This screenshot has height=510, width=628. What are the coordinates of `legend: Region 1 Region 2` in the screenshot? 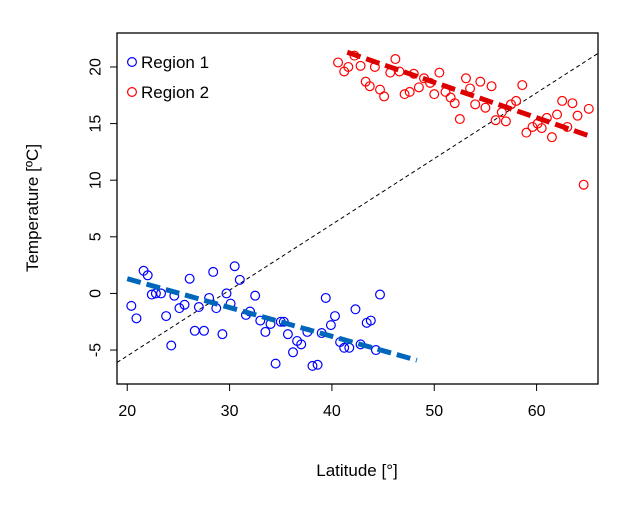 It's located at (167, 77).